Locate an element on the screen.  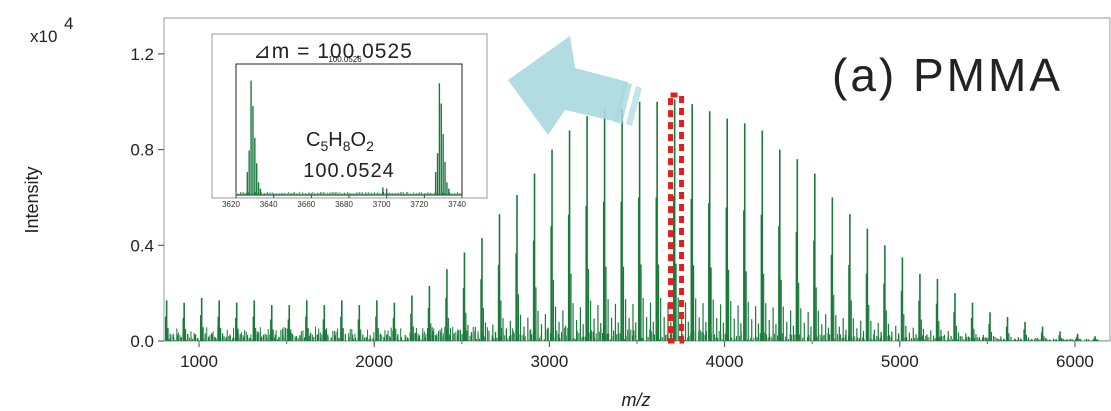
y-tick-group: 0.0 0.4 0.8 1.2 is located at coordinates (147, 198).